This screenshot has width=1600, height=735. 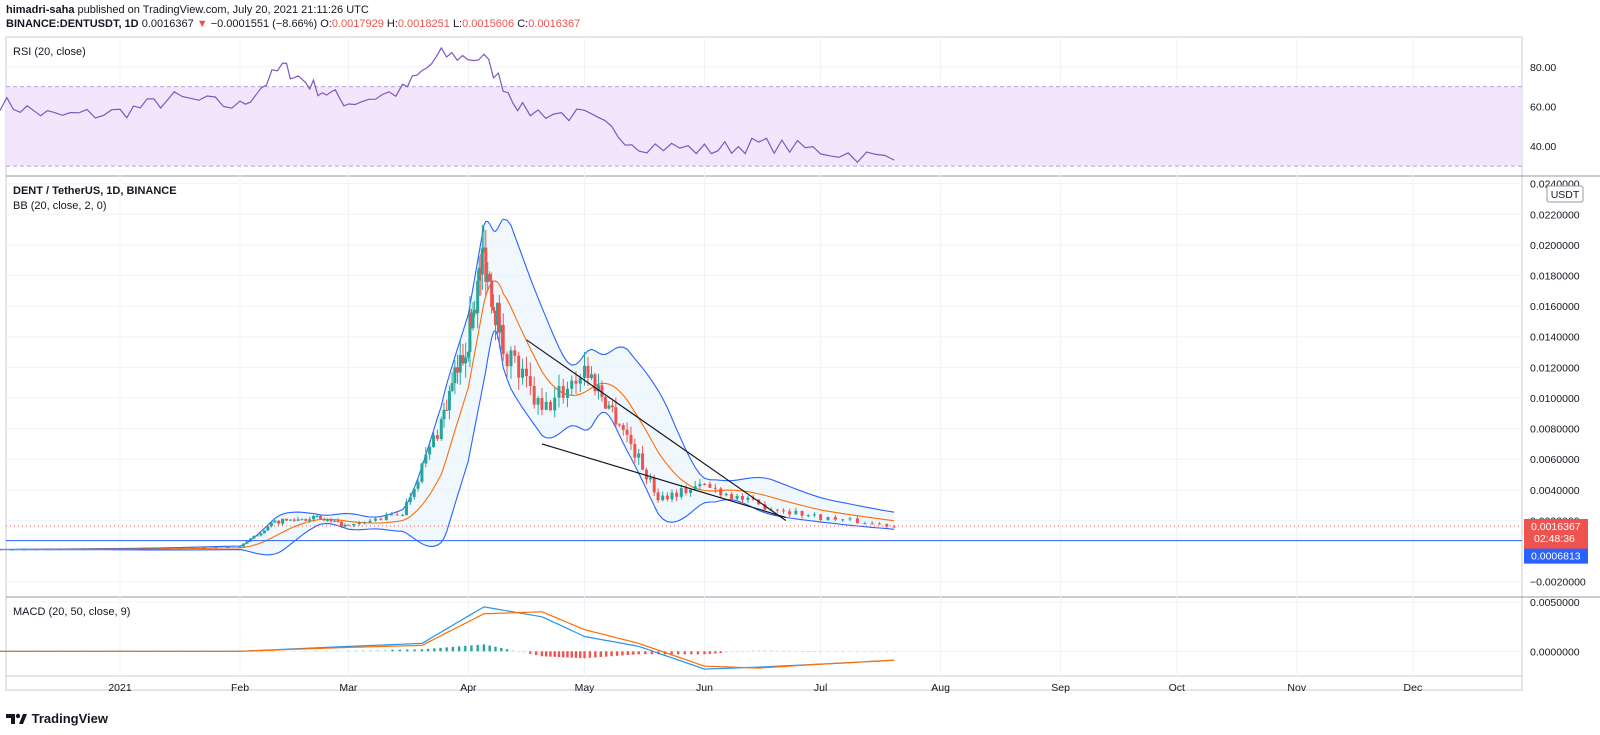 I want to click on signal-line, so click(x=447, y=640).